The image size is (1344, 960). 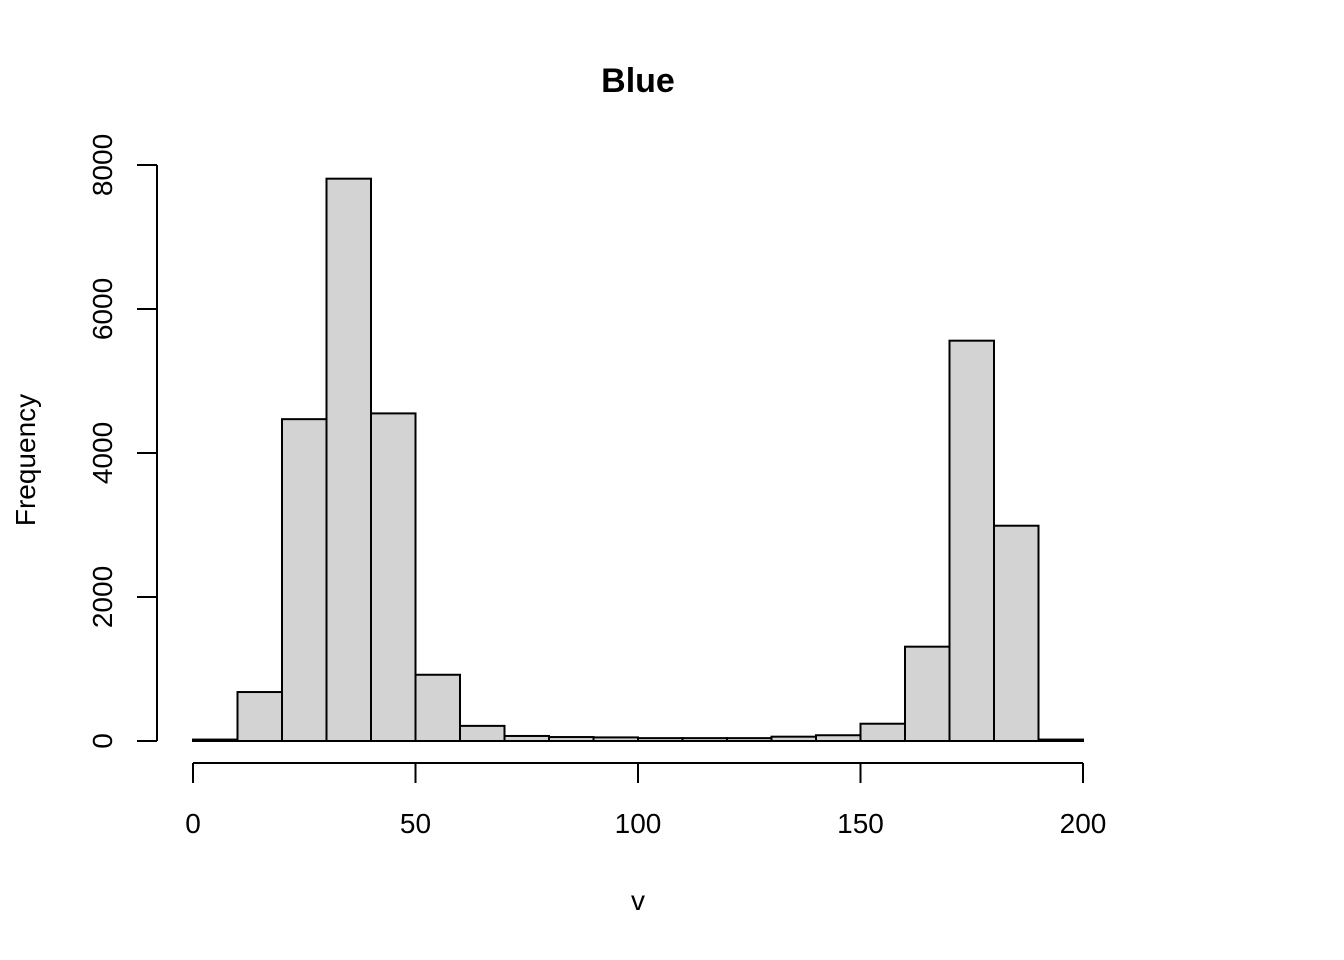 What do you see at coordinates (25, 460) in the screenshot?
I see `y-axis-label: Frequency` at bounding box center [25, 460].